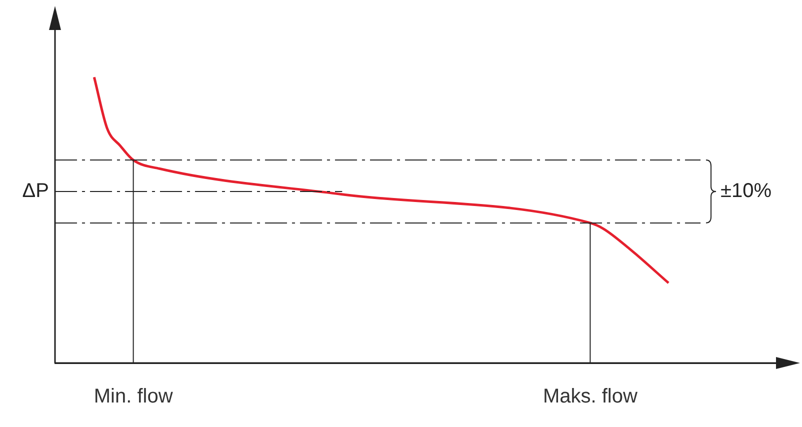 The height and width of the screenshot is (427, 802). What do you see at coordinates (590, 397) in the screenshot?
I see `x-tick-label: Maks. flow` at bounding box center [590, 397].